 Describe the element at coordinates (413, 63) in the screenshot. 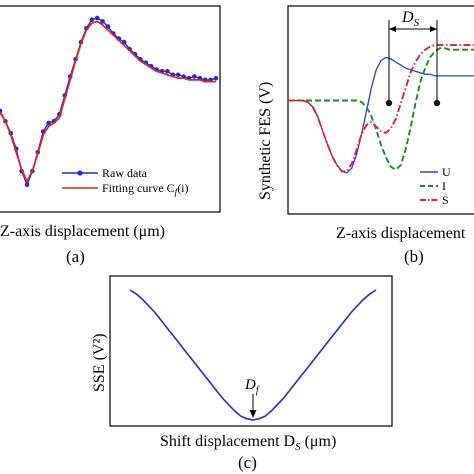

I see `panel-b-ds-bracket` at that location.